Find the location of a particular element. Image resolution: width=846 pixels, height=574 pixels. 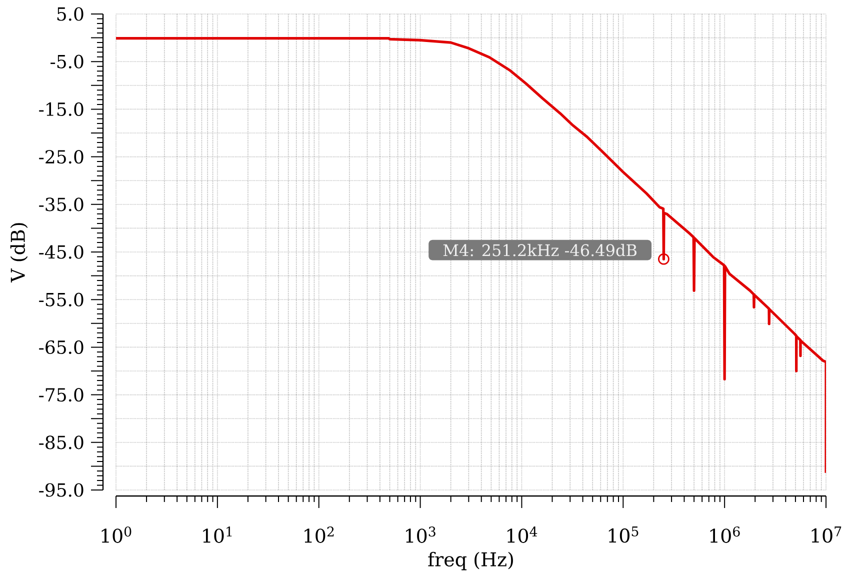

x-tick-label: 10$^{3}$ is located at coordinates (421, 534).